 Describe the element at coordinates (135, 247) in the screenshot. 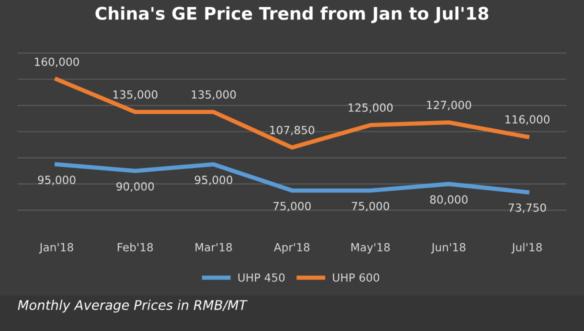

I see `x-tick-label: Feb'18` at that location.